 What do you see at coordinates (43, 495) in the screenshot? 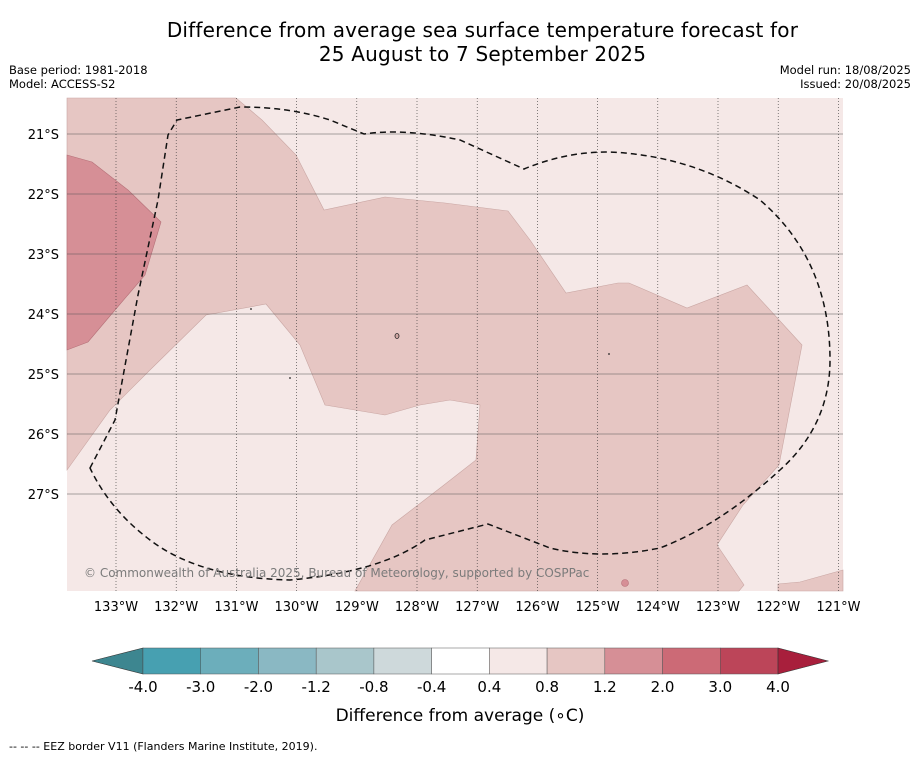
I see `latitude-label: 27°S` at bounding box center [43, 495].